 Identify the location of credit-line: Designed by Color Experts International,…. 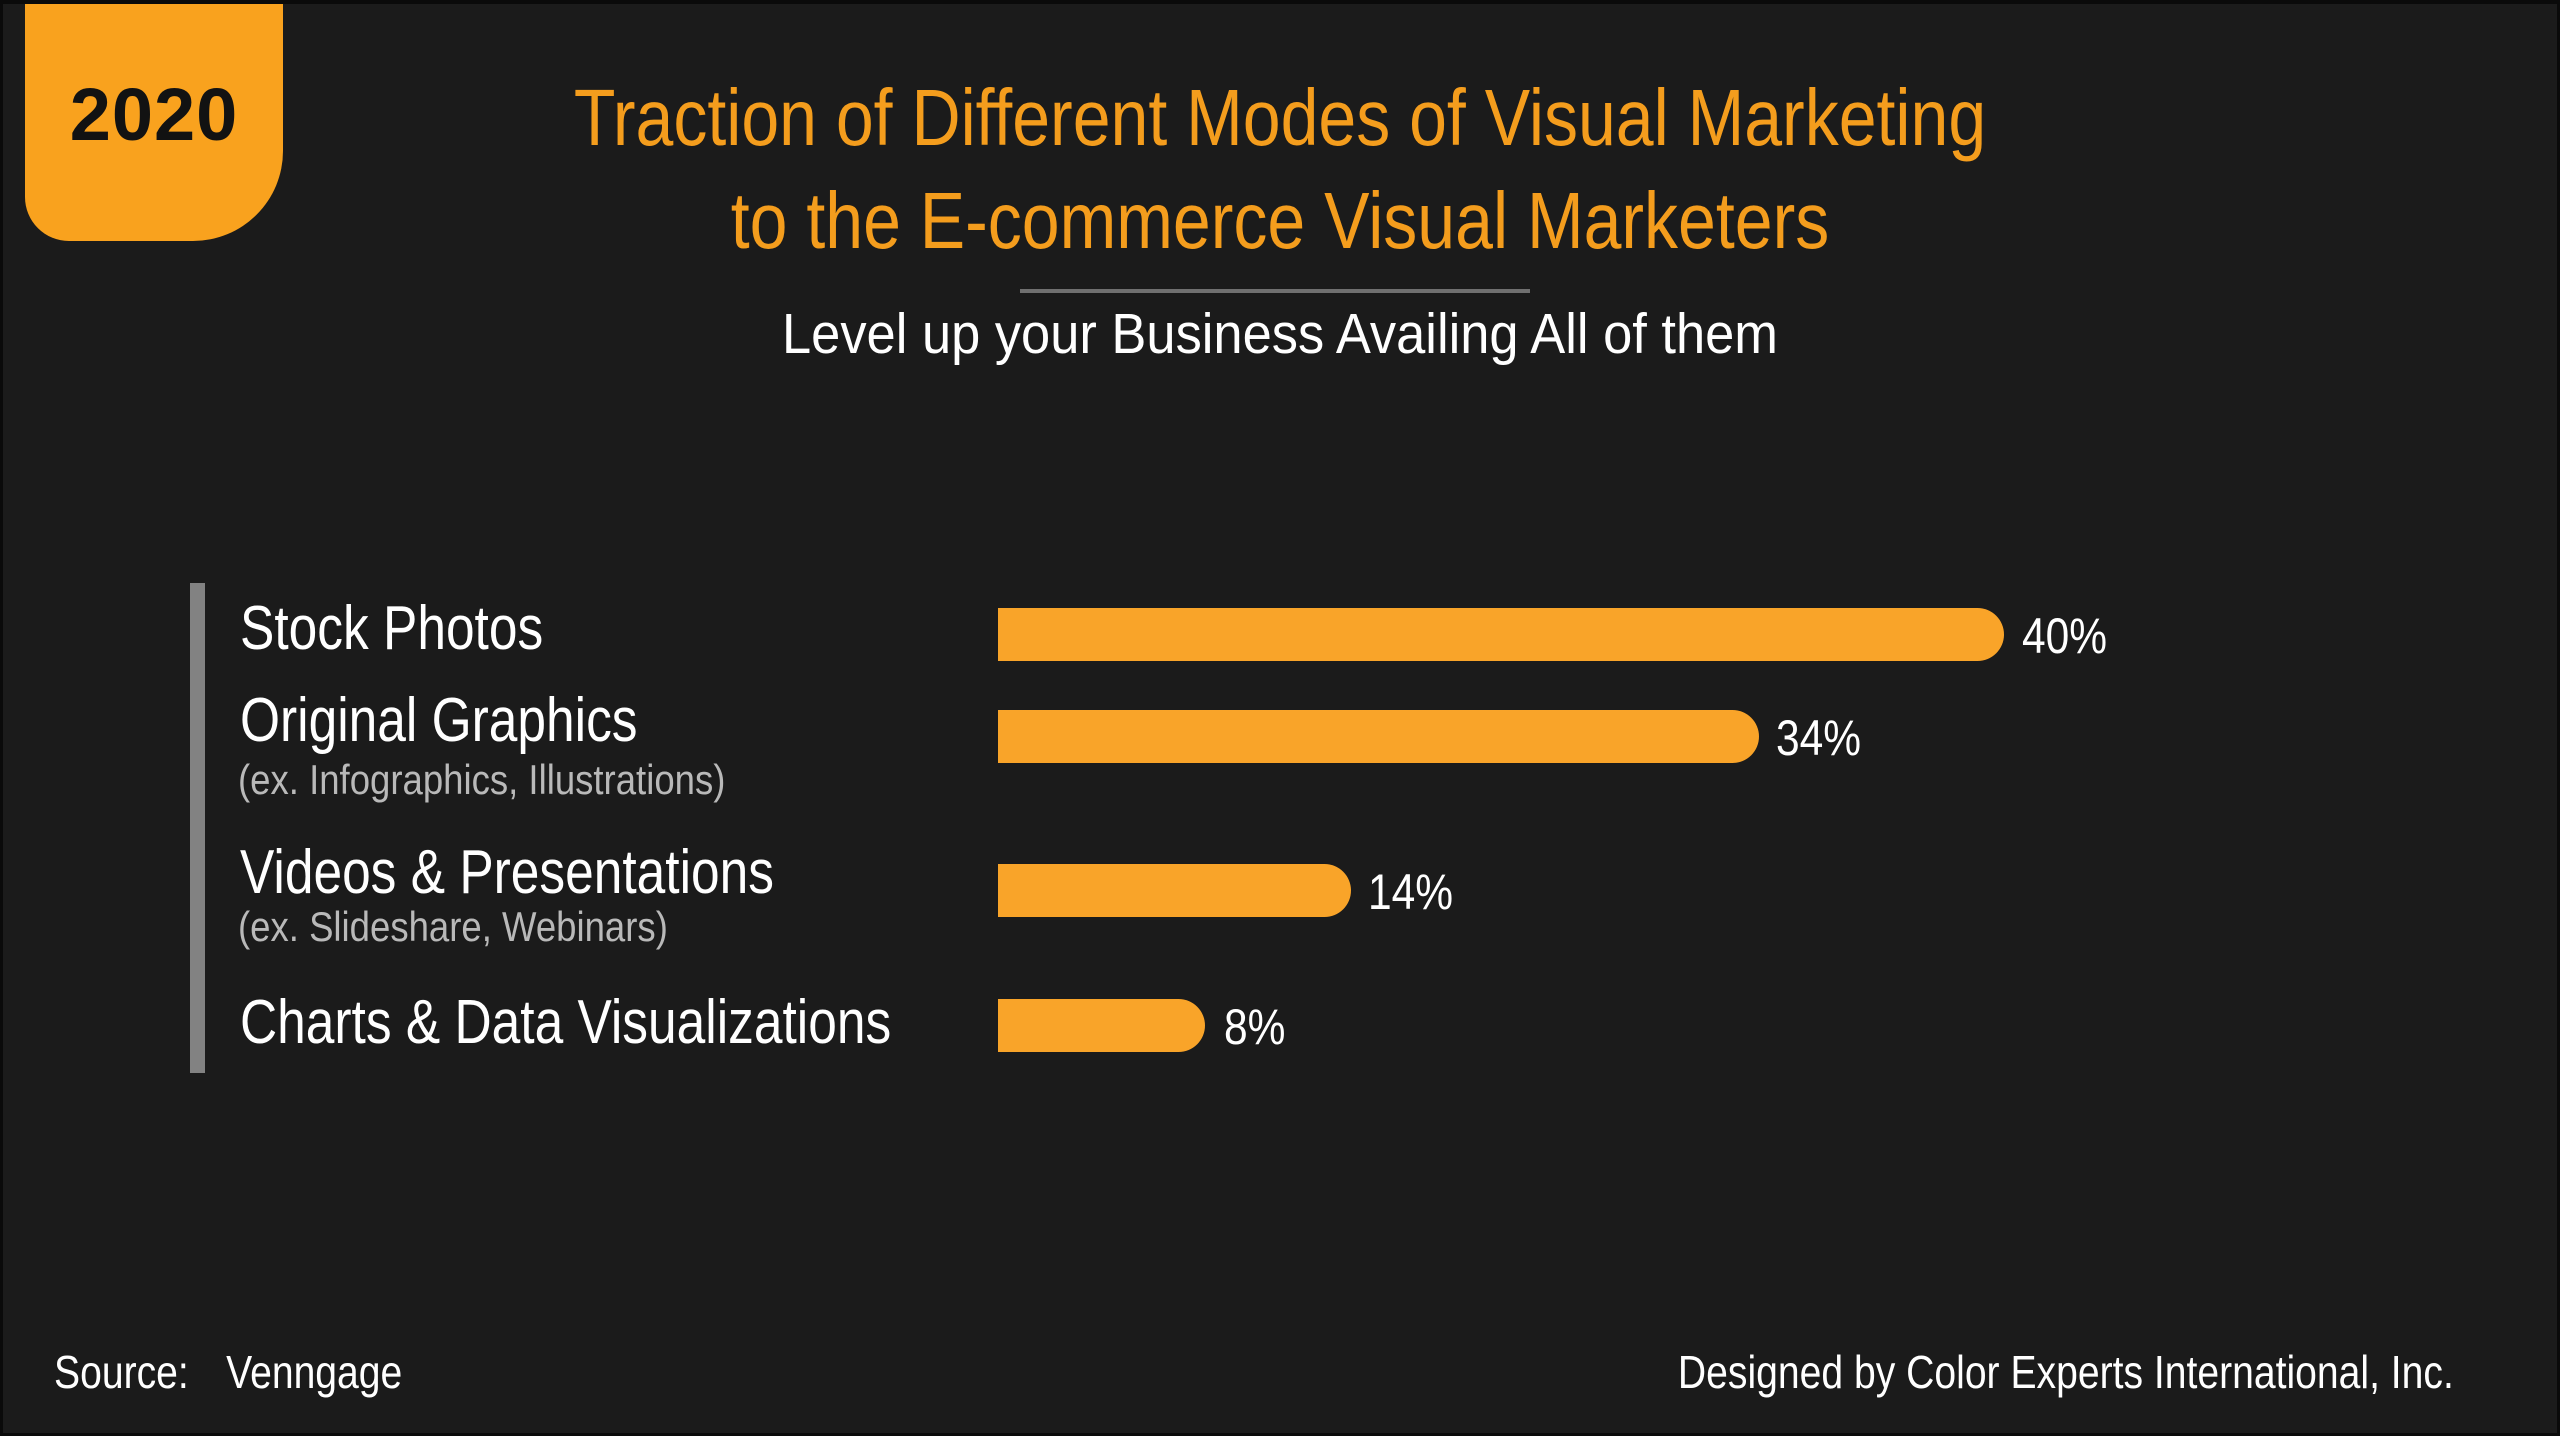
(2066, 1372).